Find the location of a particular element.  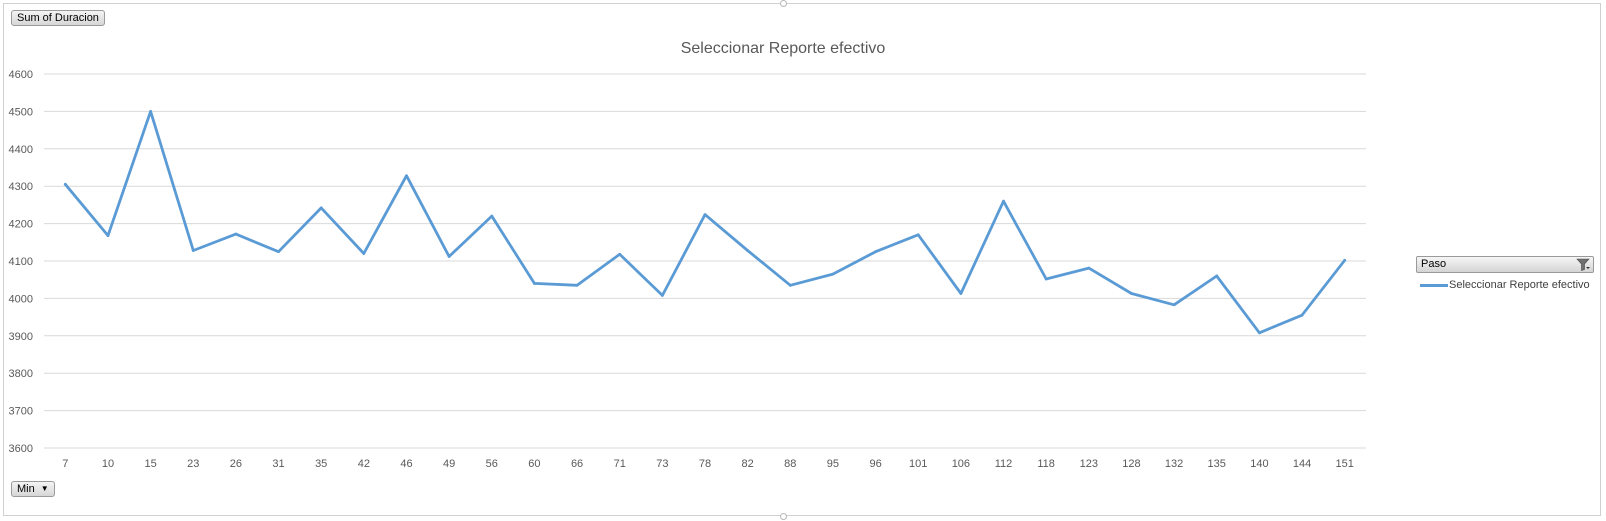

resize-handle-bottom is located at coordinates (783, 516).